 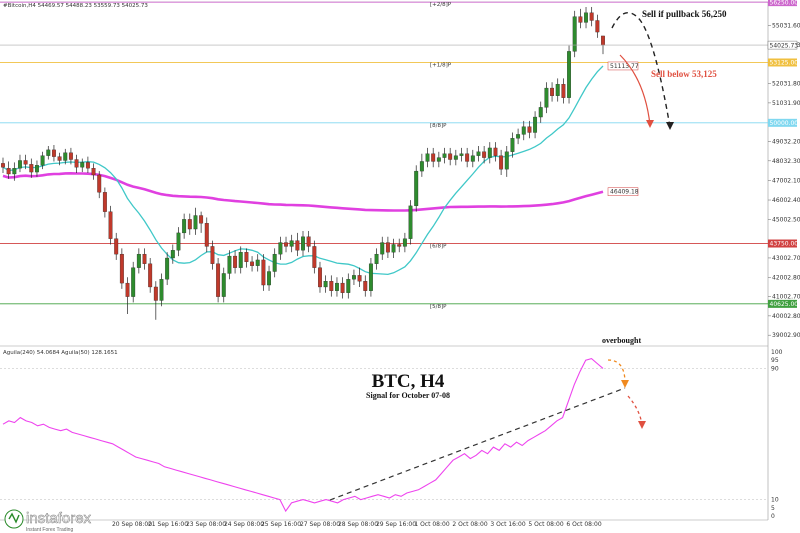 What do you see at coordinates (775, 360) in the screenshot?
I see `osc-tick-label: 95` at bounding box center [775, 360].